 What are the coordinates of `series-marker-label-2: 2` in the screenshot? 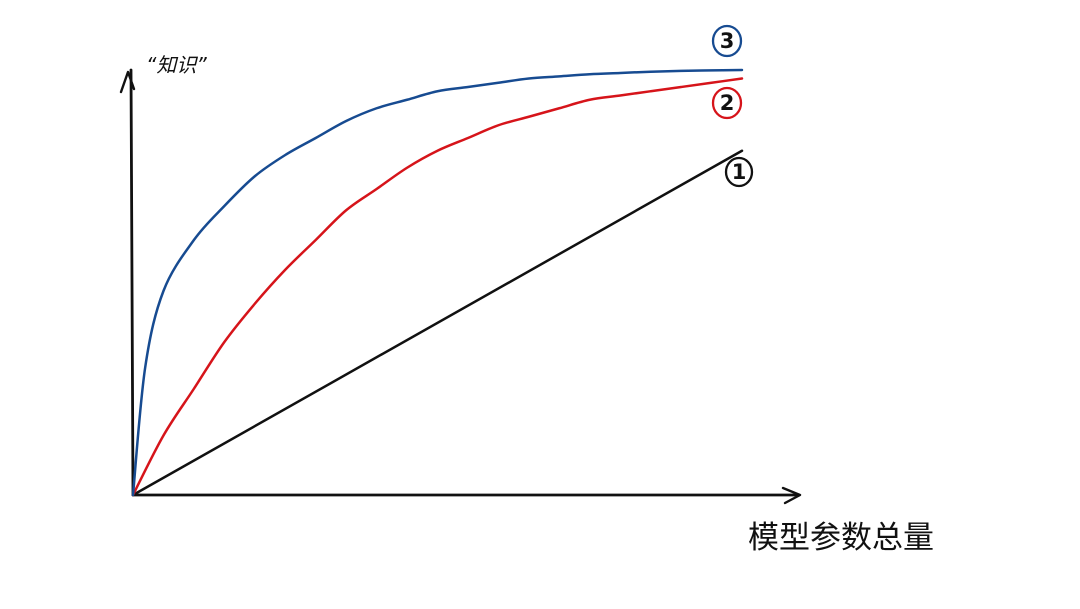 It's located at (727, 103).